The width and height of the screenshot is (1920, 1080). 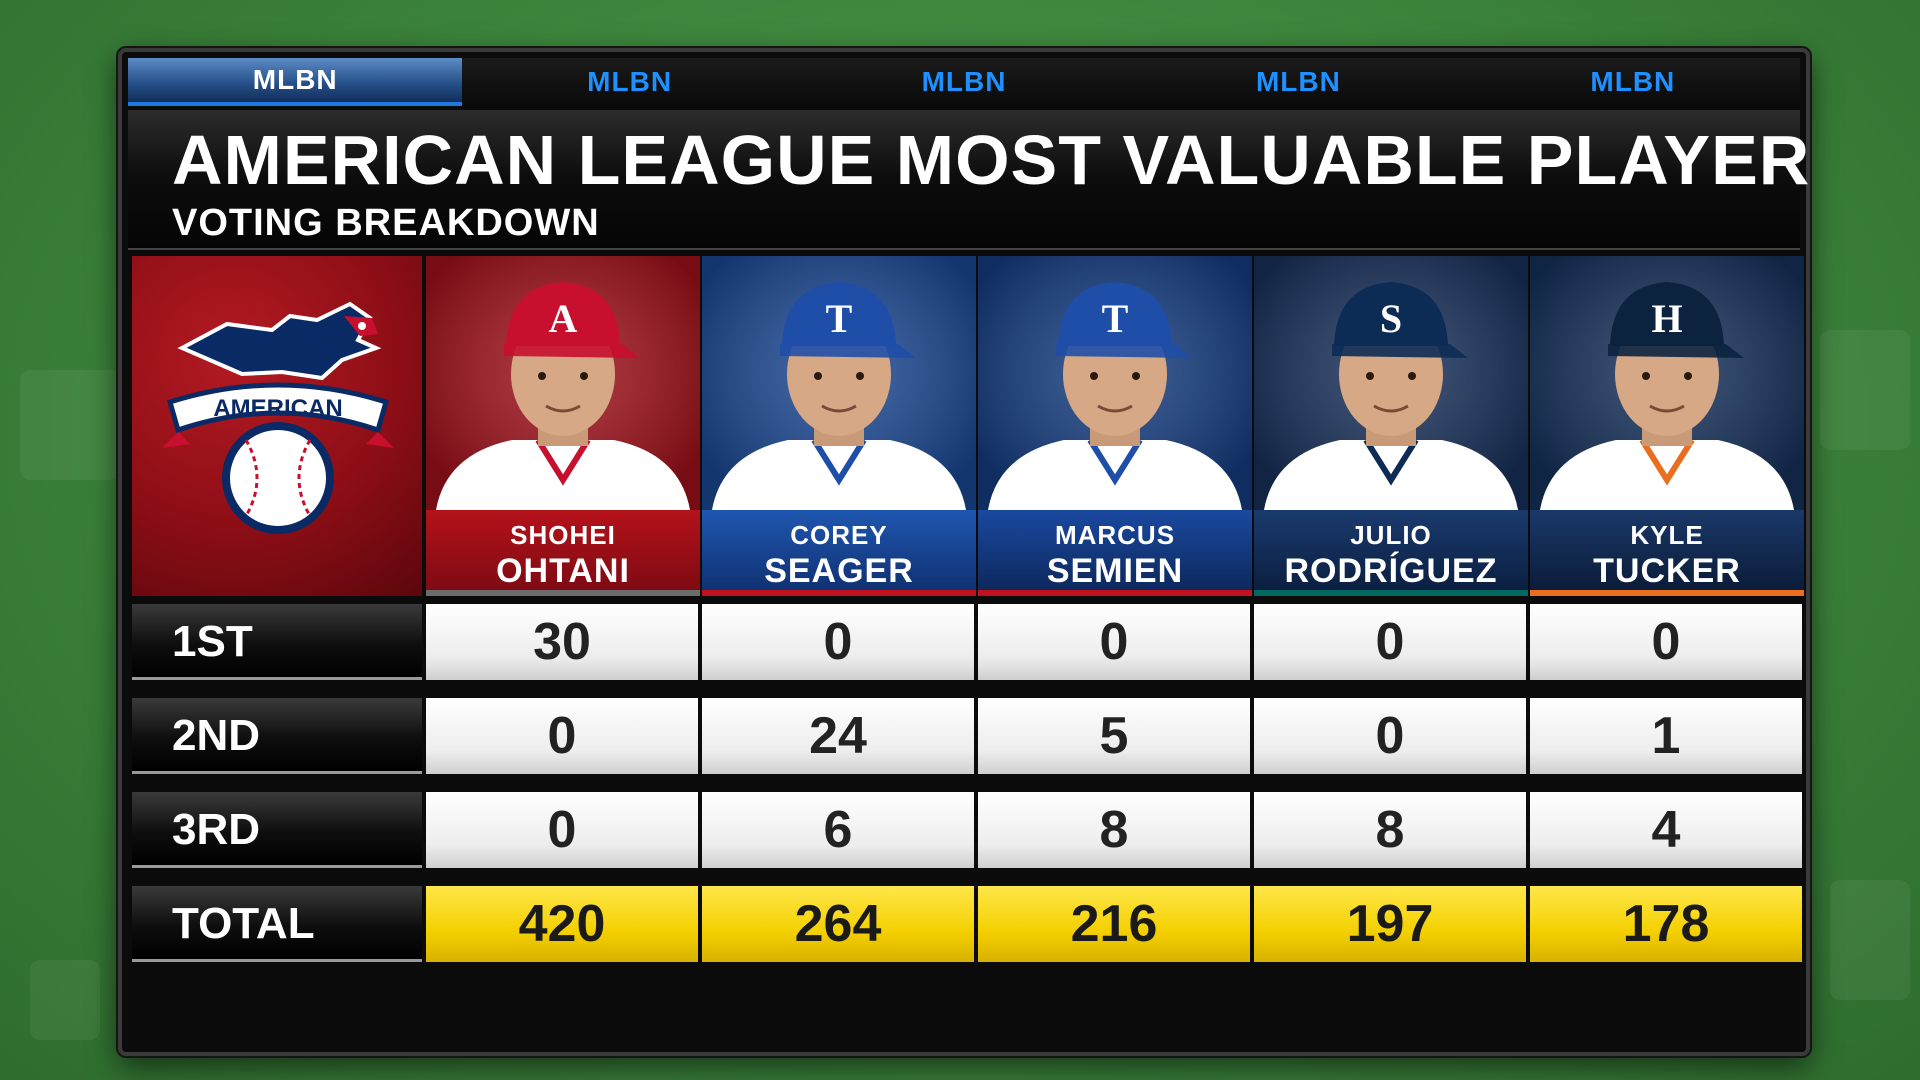 I want to click on player-last-name: TUCKER, so click(x=1667, y=571).